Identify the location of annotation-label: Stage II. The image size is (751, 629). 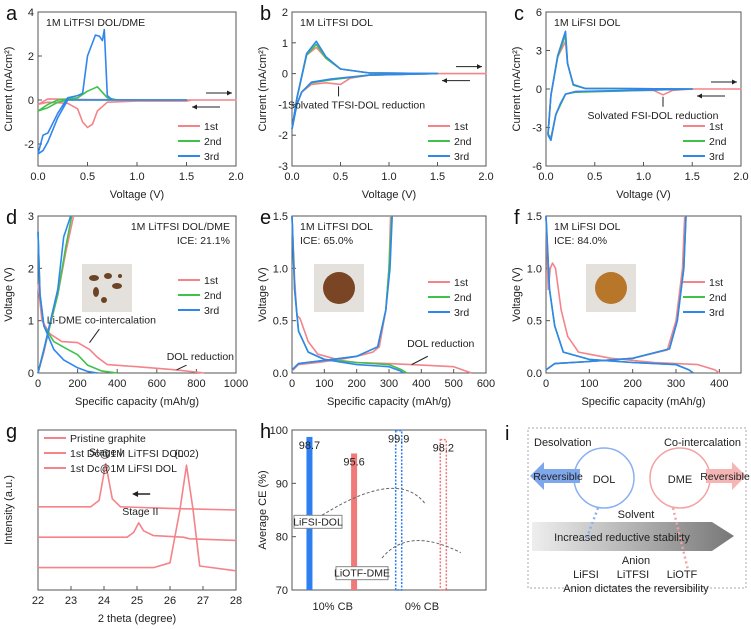
(140, 512).